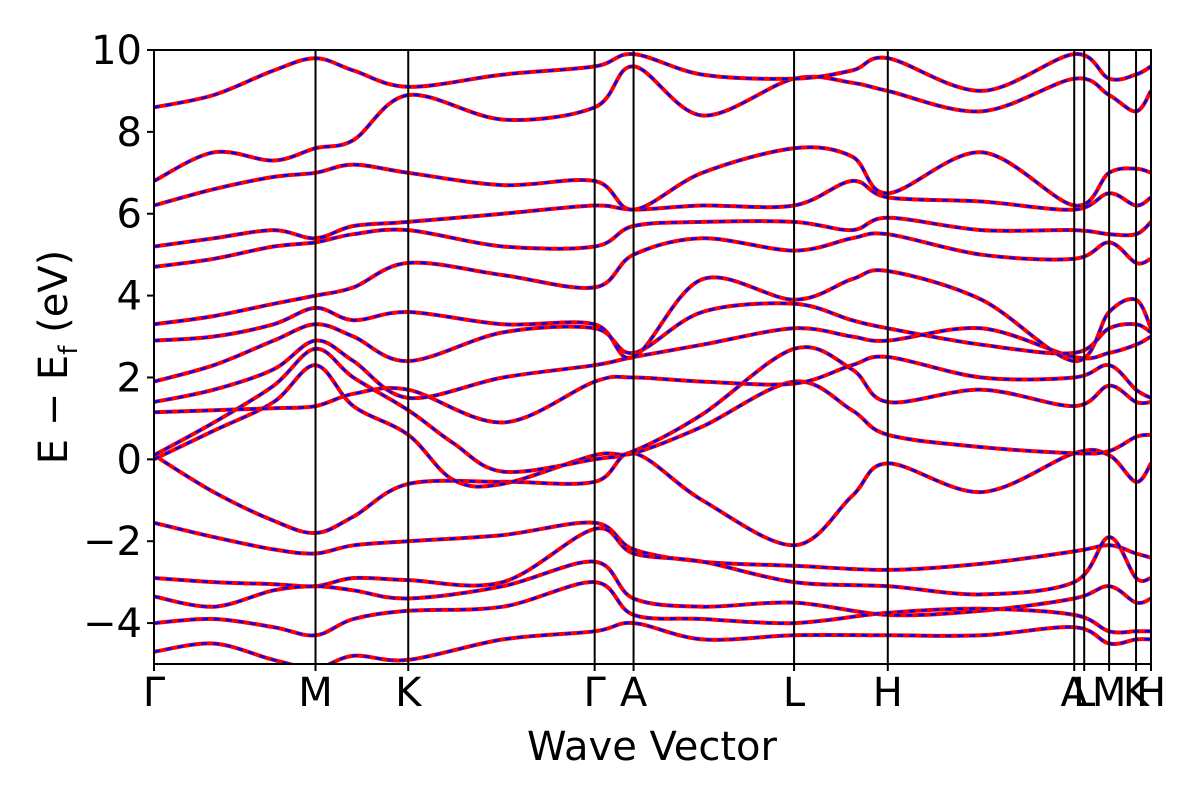 Image resolution: width=1200 pixels, height=800 pixels. Describe the element at coordinates (1137, 693) in the screenshot. I see `x-tick-label-10: K` at that location.